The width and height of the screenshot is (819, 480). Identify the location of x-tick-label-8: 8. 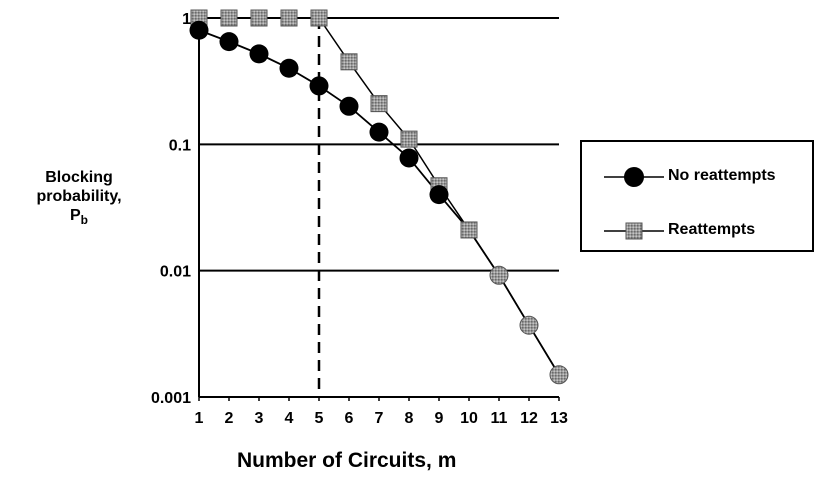
(409, 418).